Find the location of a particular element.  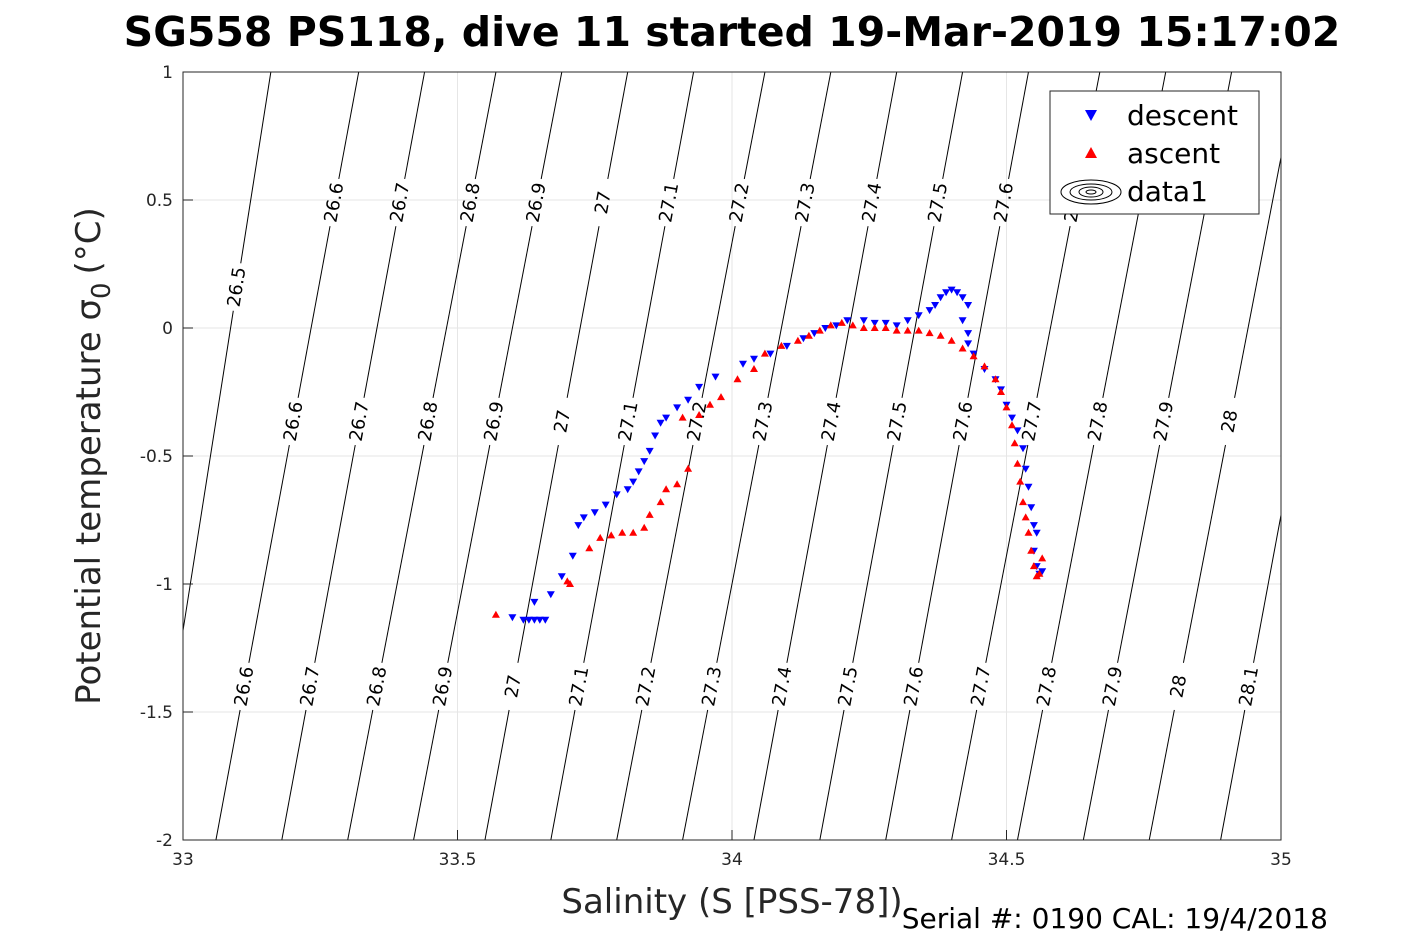

contour-26-9: 26.926.926.9 is located at coordinates (488, 456).